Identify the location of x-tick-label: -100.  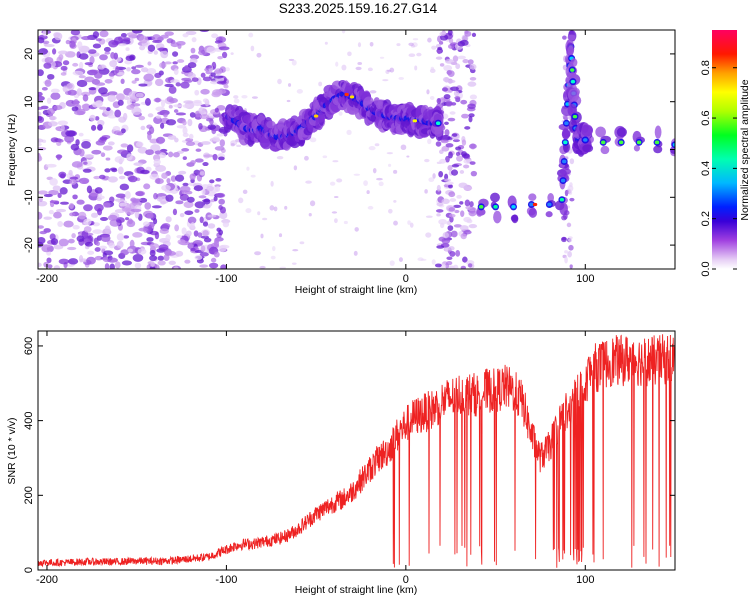
(226, 279).